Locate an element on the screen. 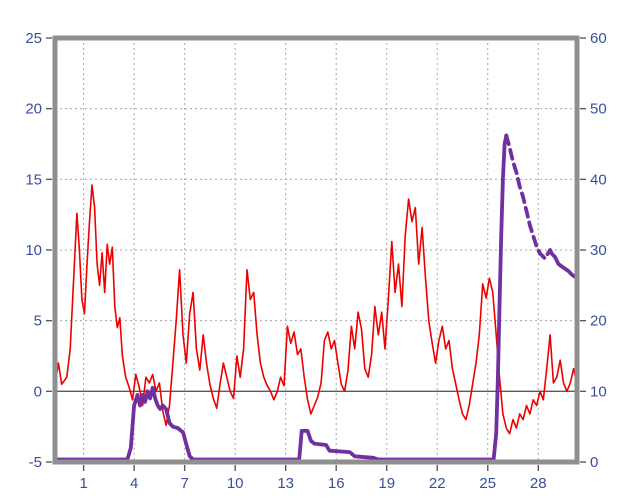  x-tick-label: 13 is located at coordinates (285, 483).